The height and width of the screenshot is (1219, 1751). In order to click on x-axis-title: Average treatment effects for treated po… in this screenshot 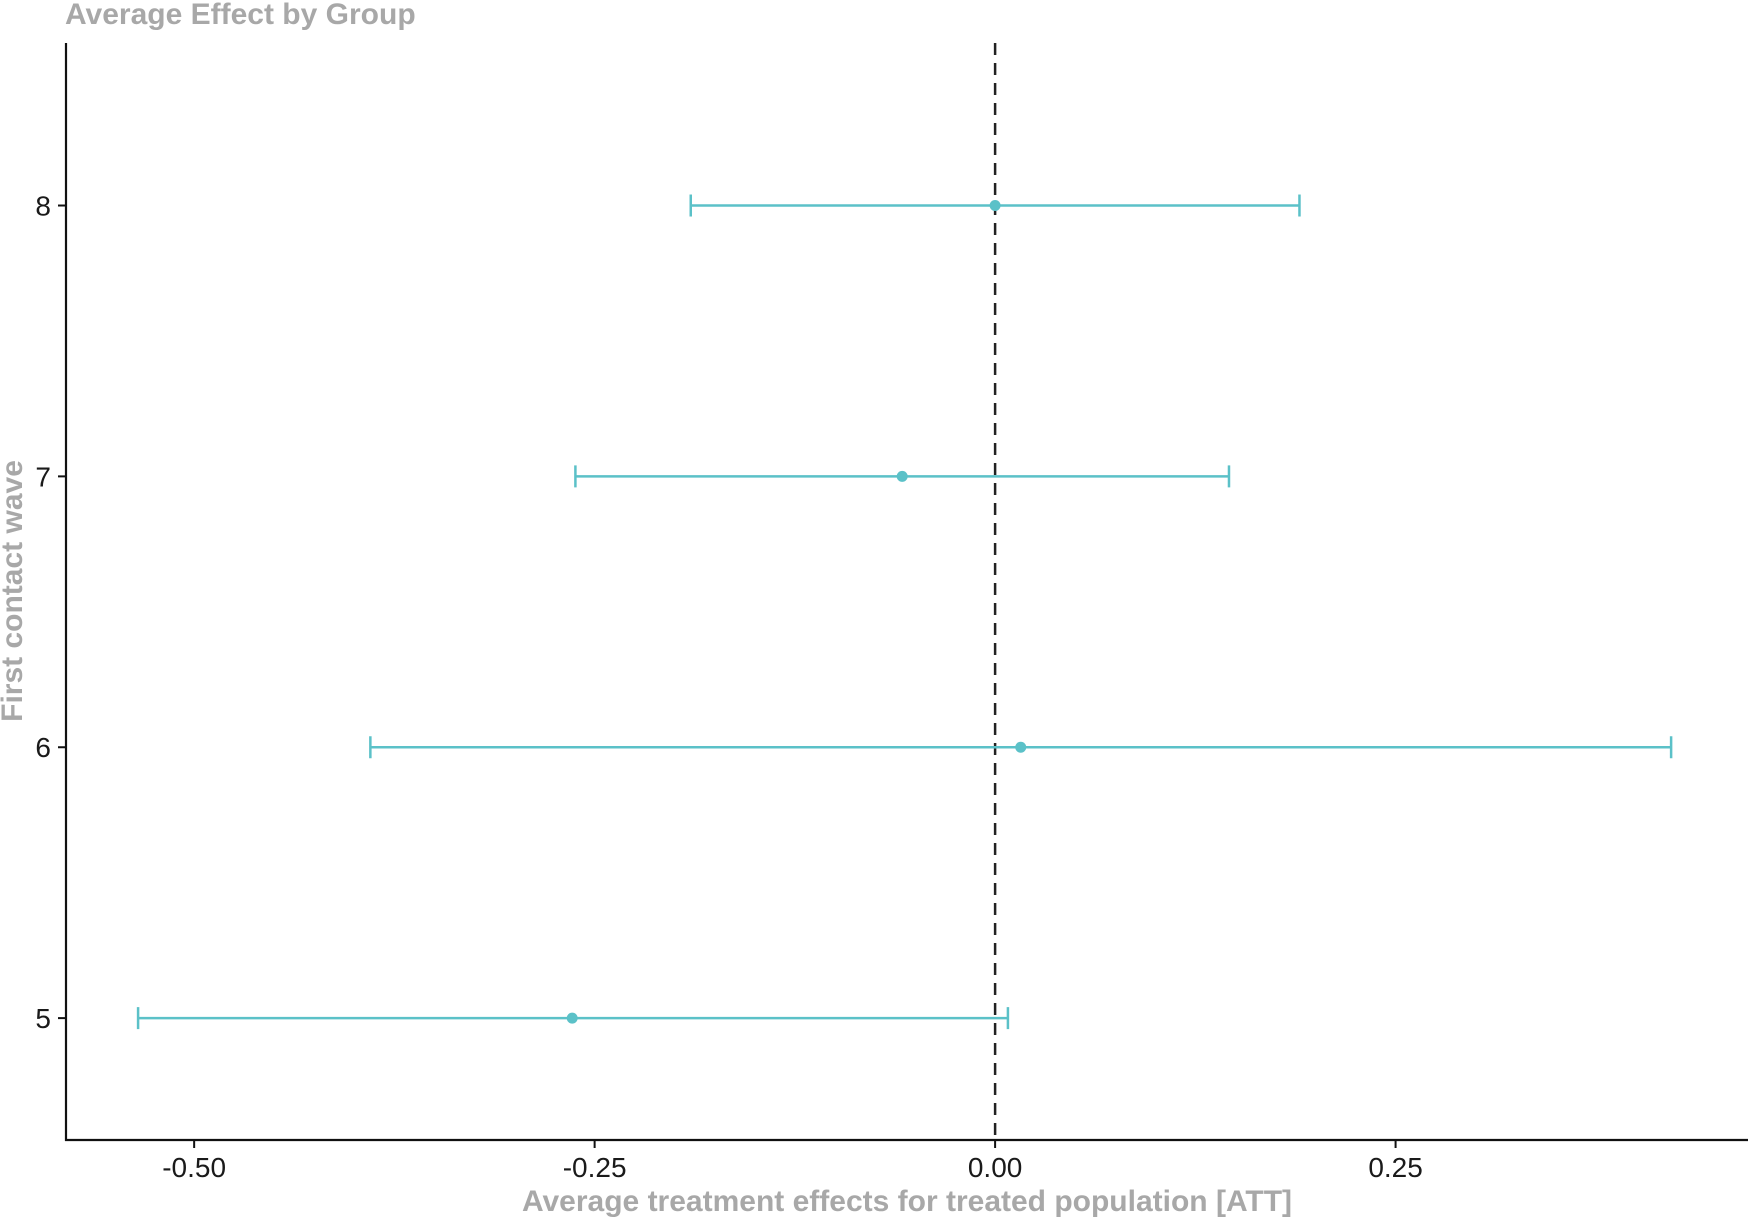, I will do `click(907, 1201)`.